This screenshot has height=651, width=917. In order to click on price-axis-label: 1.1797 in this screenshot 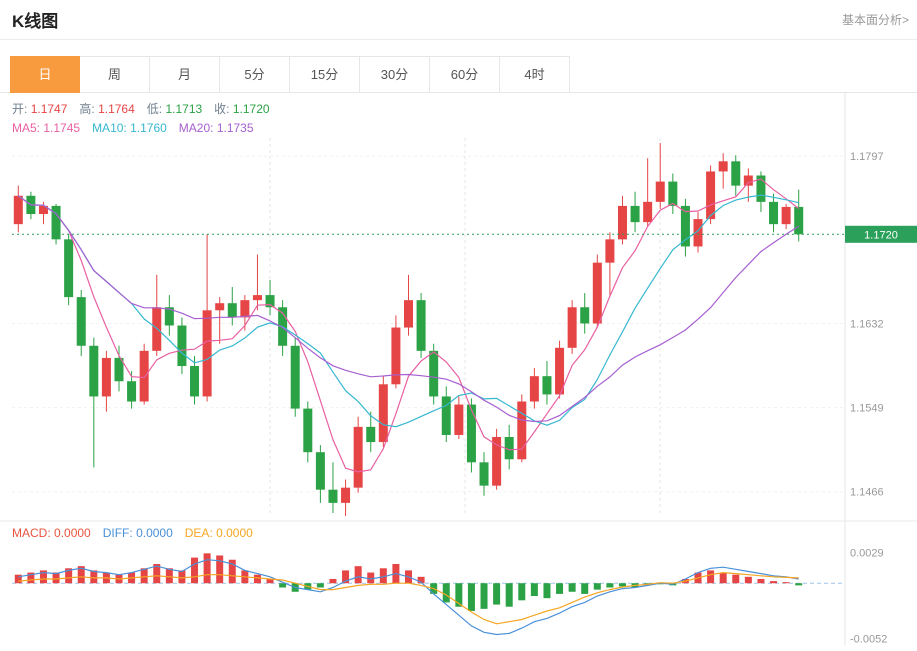, I will do `click(867, 157)`.